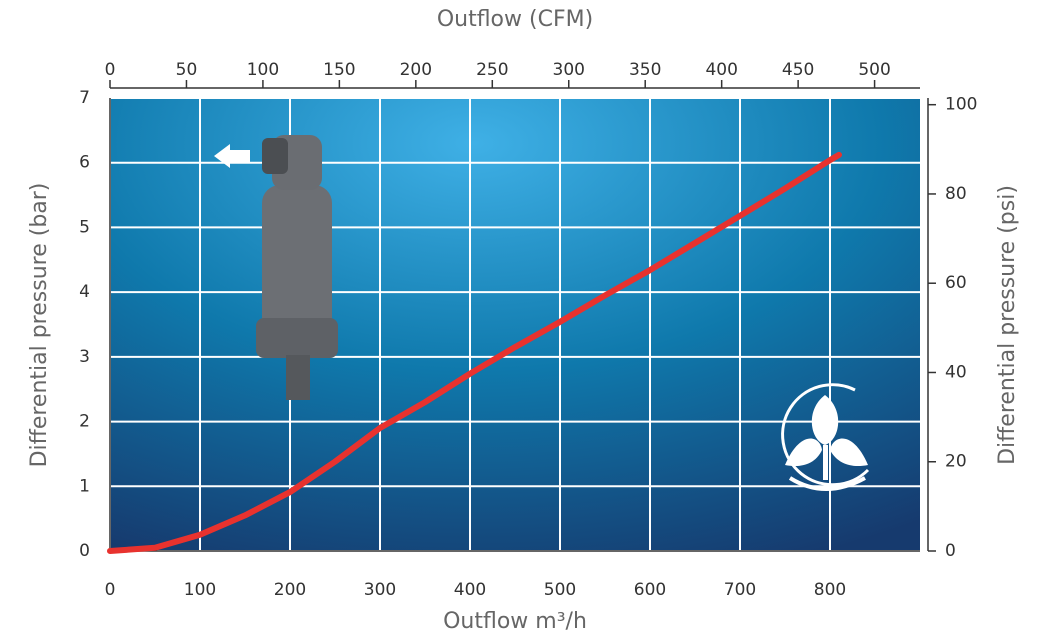 This screenshot has height=642, width=1042. Describe the element at coordinates (798, 70) in the screenshot. I see `x2-tick-label: 450` at that location.